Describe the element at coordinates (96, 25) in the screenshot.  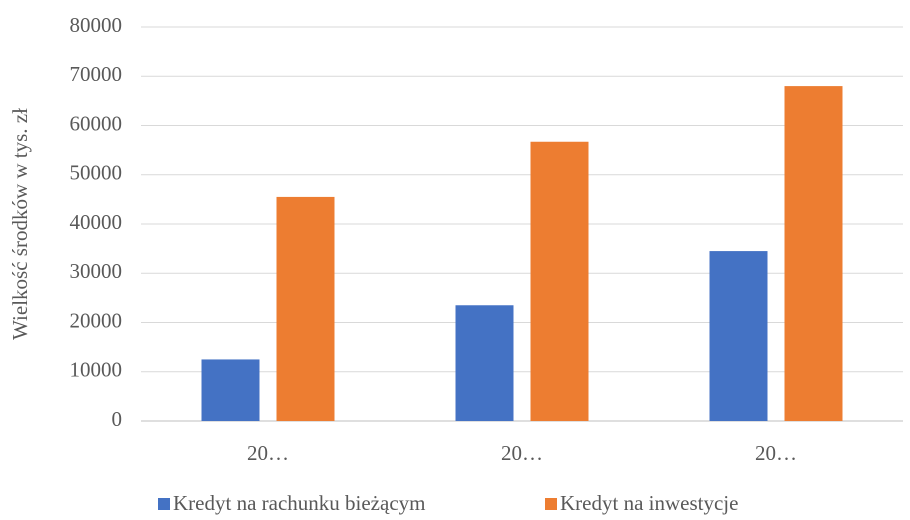
I see `y-tick-label: 80000` at that location.